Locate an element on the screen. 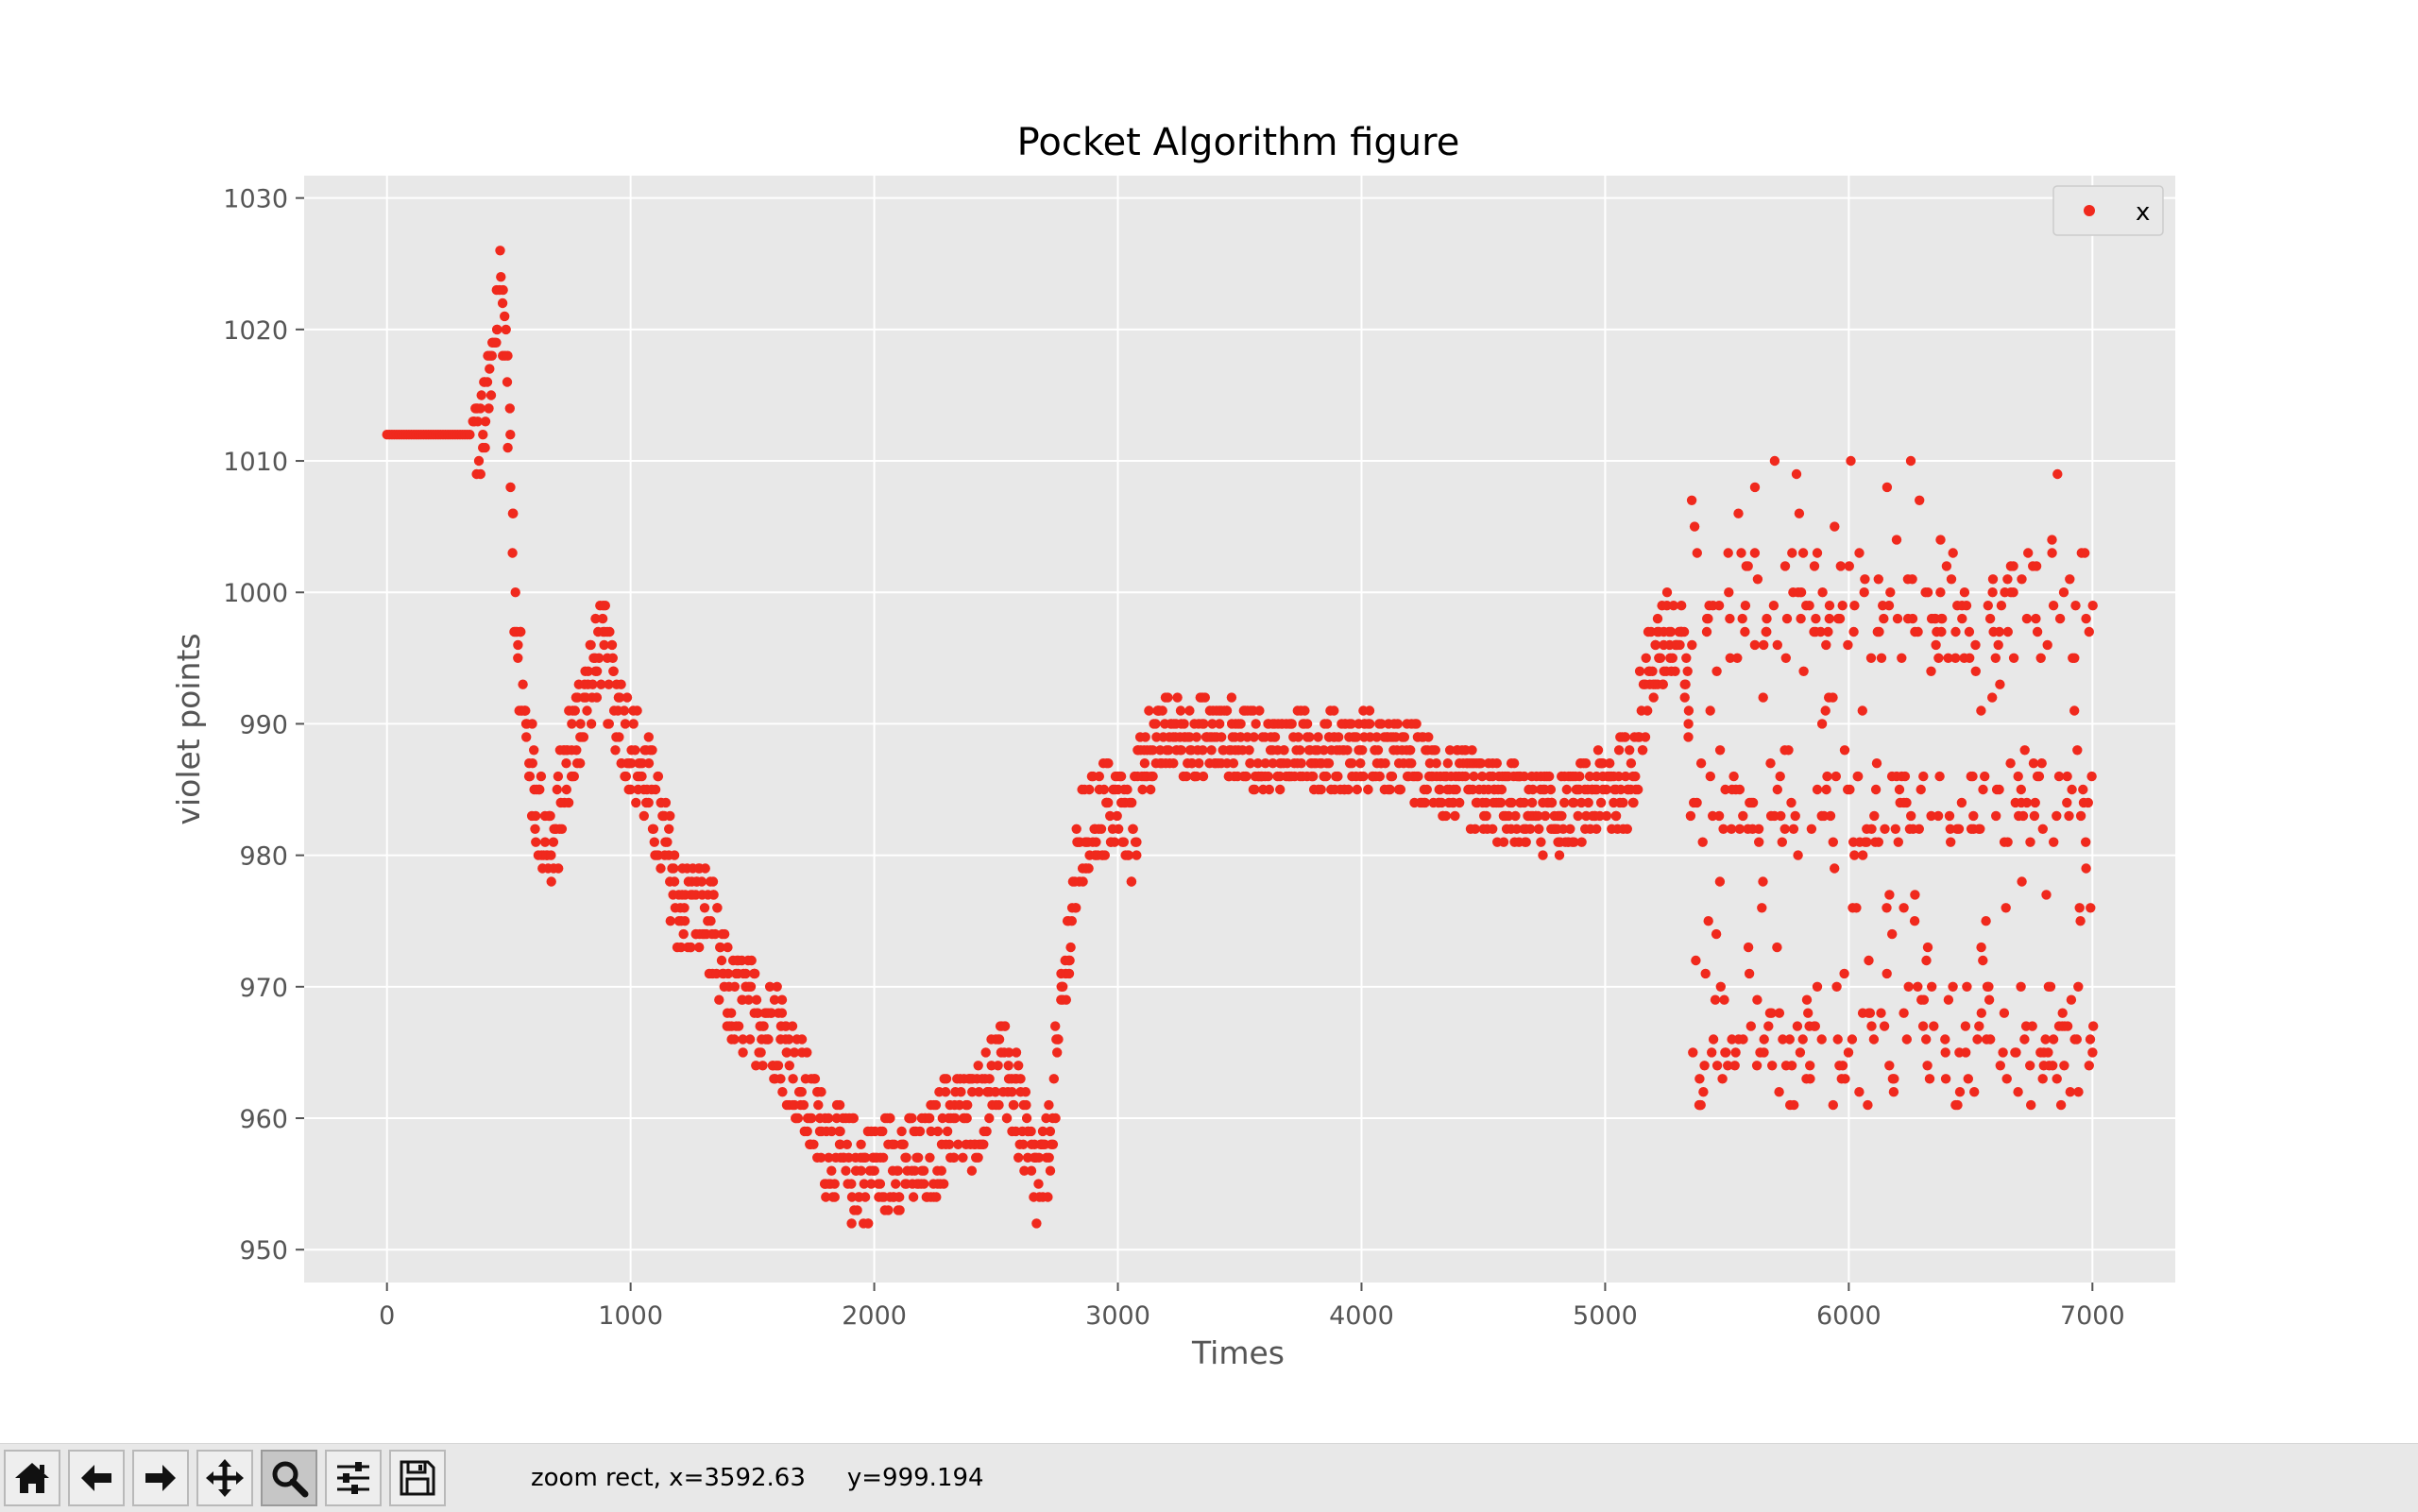 This screenshot has height=1512, width=2418. subplots-button is located at coordinates (354, 1478).